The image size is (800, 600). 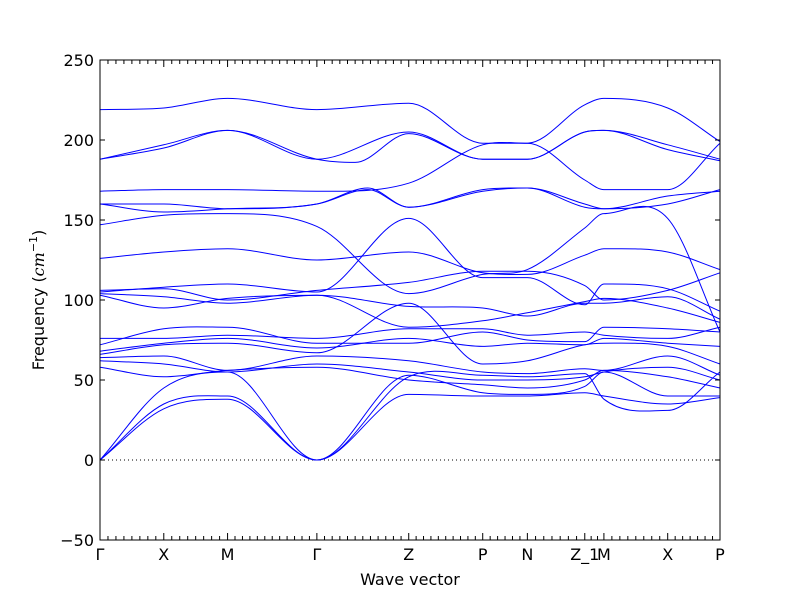 What do you see at coordinates (38, 264) in the screenshot?
I see `y-axis-unit: cm` at bounding box center [38, 264].